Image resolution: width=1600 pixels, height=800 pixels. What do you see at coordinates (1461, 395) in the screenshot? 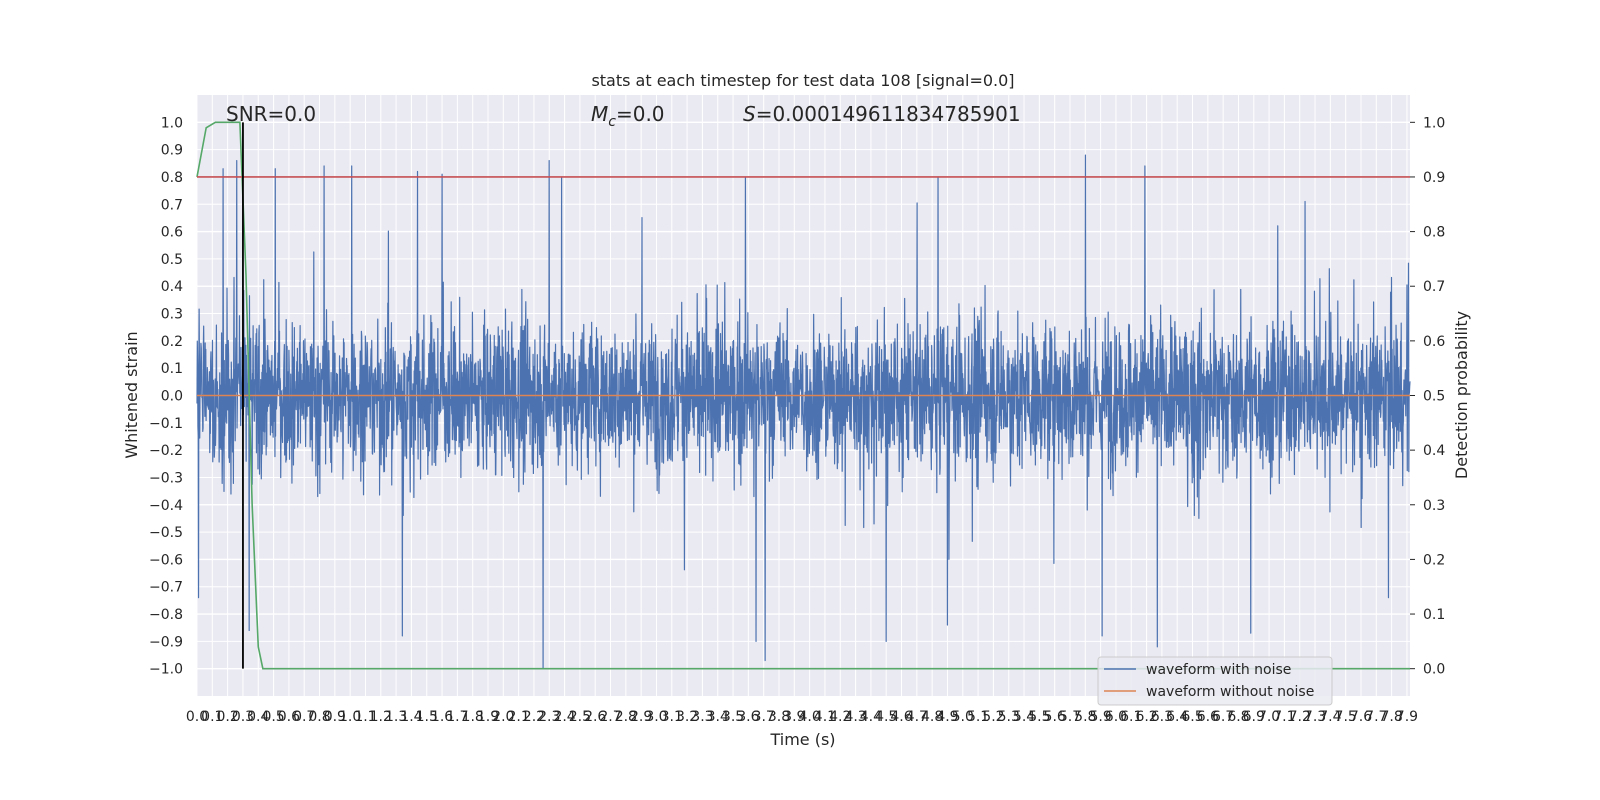
I see `y-axis-label-right: Detection probability` at bounding box center [1461, 395].